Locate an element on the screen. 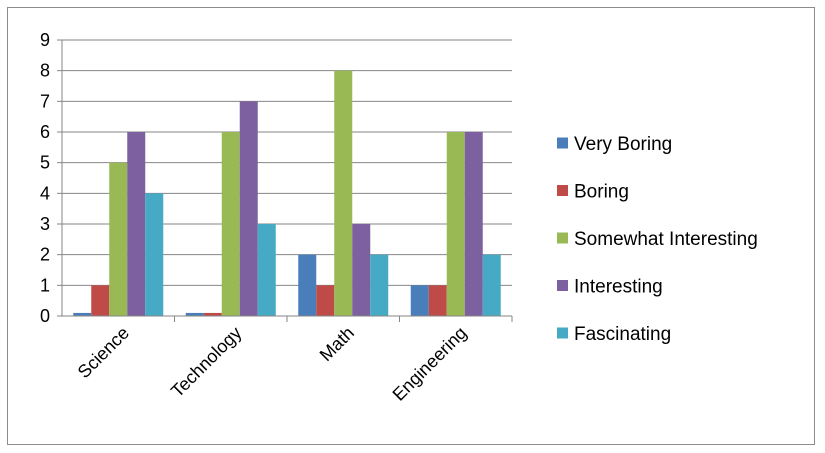 This screenshot has height=453, width=825. legend-label: Very Boring is located at coordinates (623, 144).